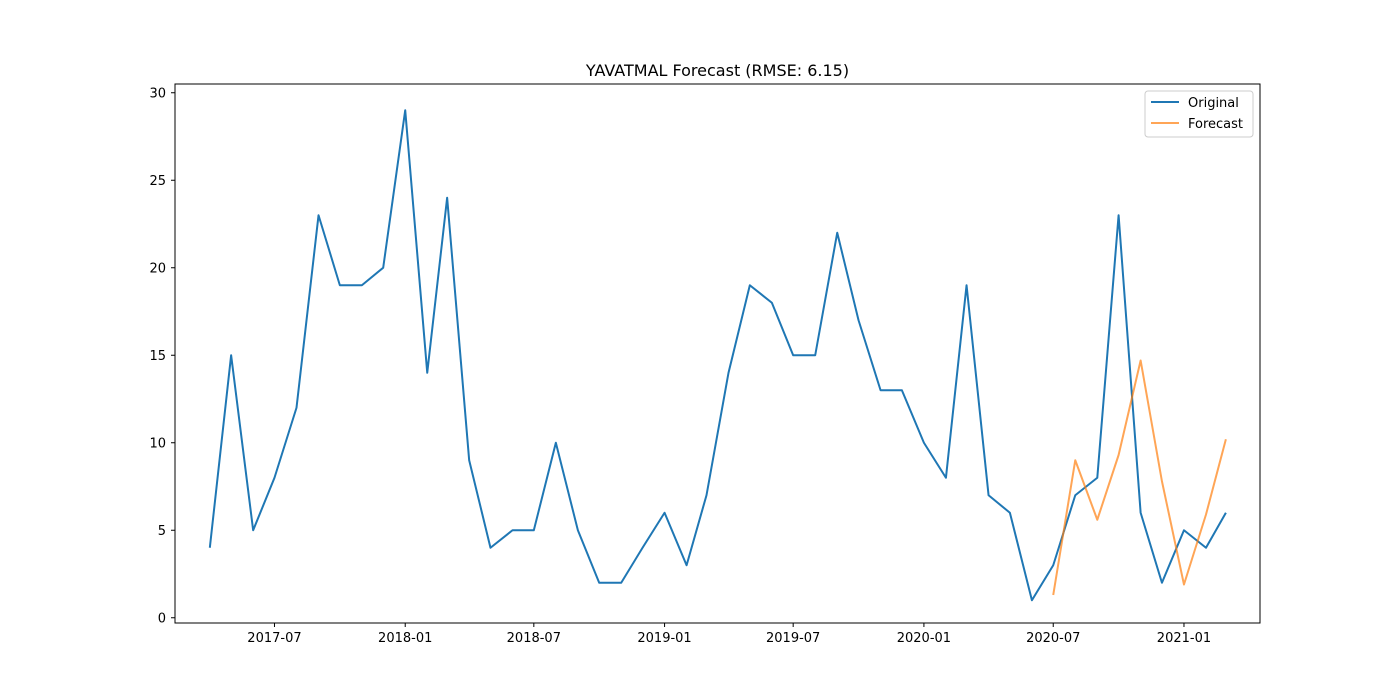  Describe the element at coordinates (717, 70) in the screenshot. I see `chart-title: YAVATMAL Forecast (RMSE: 6.15)` at that location.